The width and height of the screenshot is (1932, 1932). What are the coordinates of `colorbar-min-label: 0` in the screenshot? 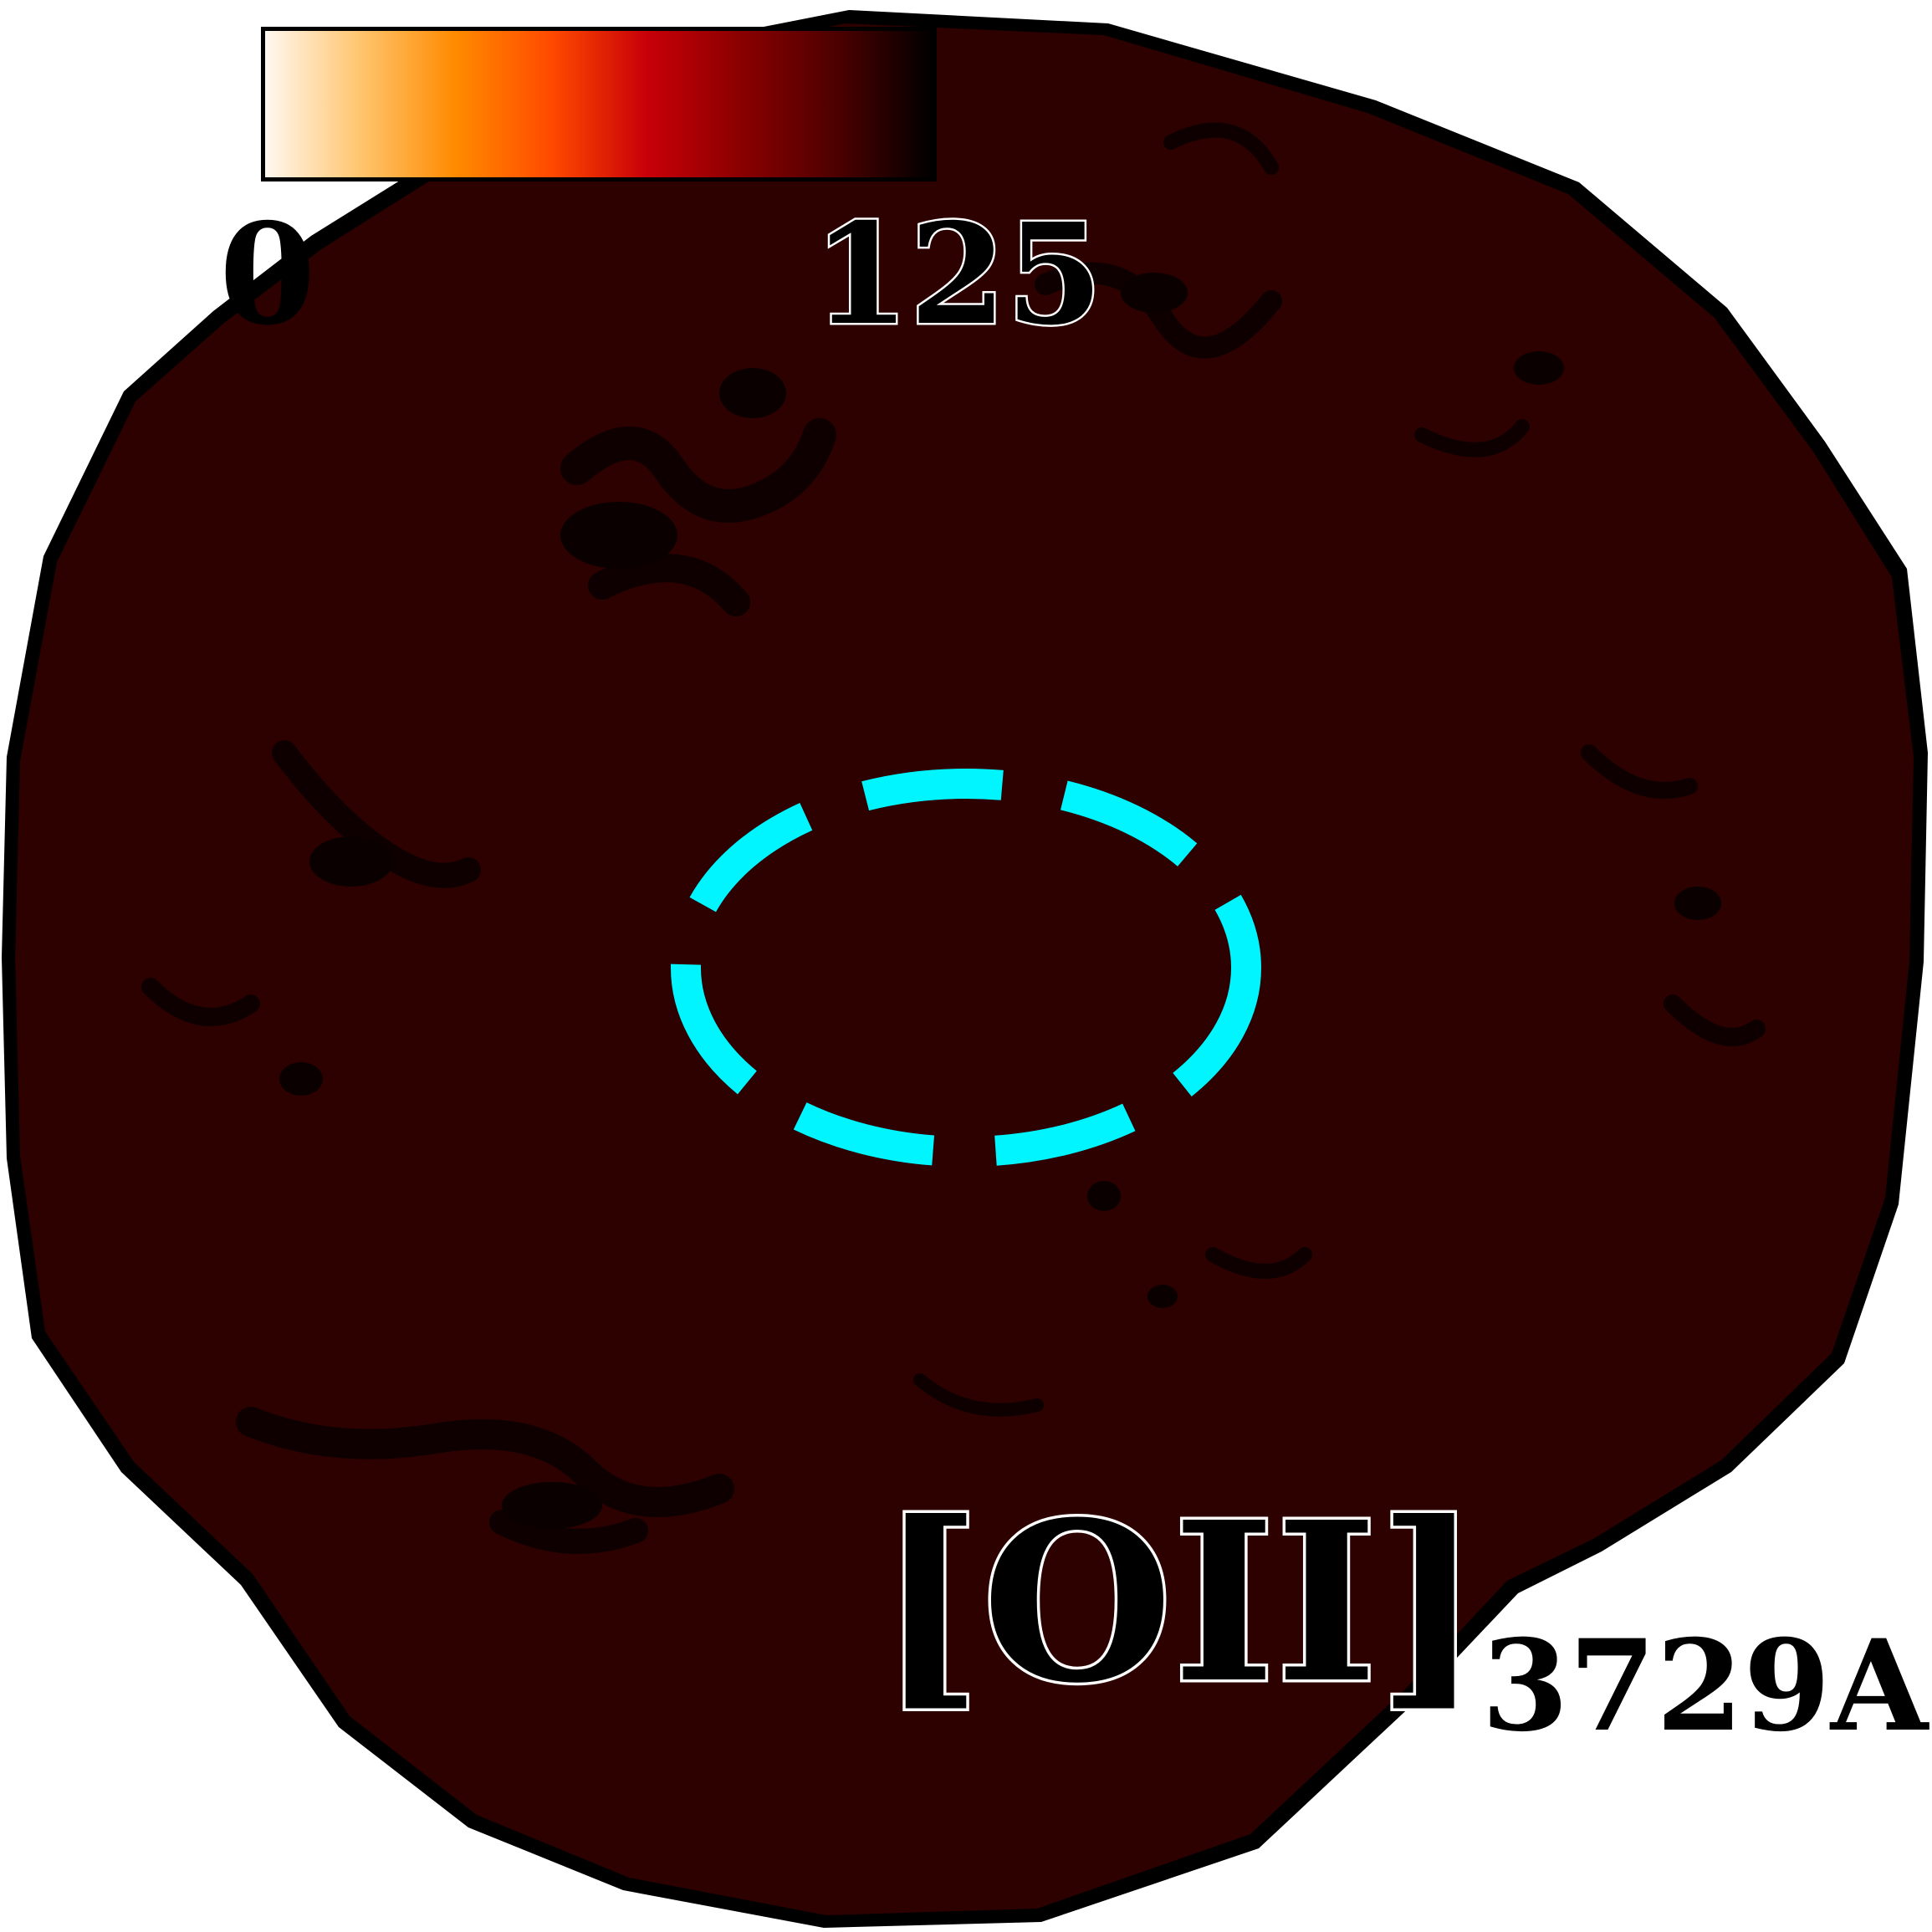 It's located at (267, 274).